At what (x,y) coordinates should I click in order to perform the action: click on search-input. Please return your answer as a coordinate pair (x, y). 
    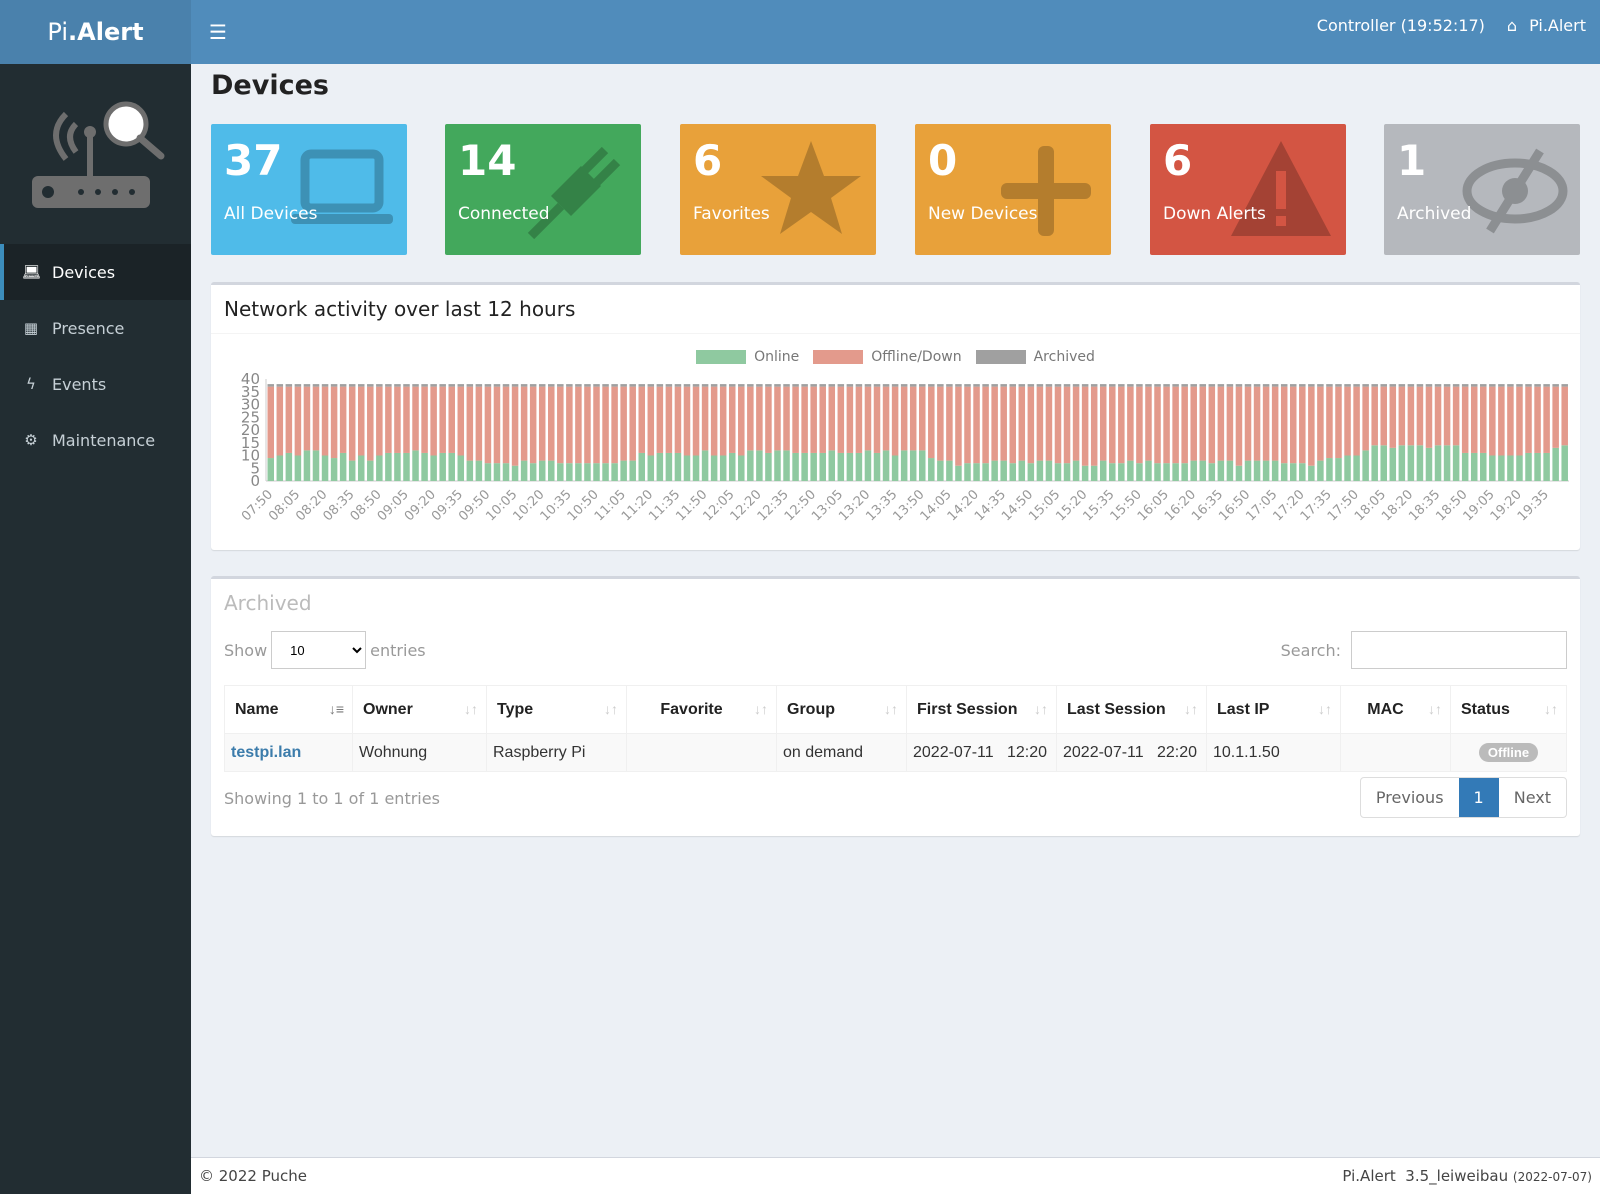
    Looking at the image, I should click on (1459, 650).